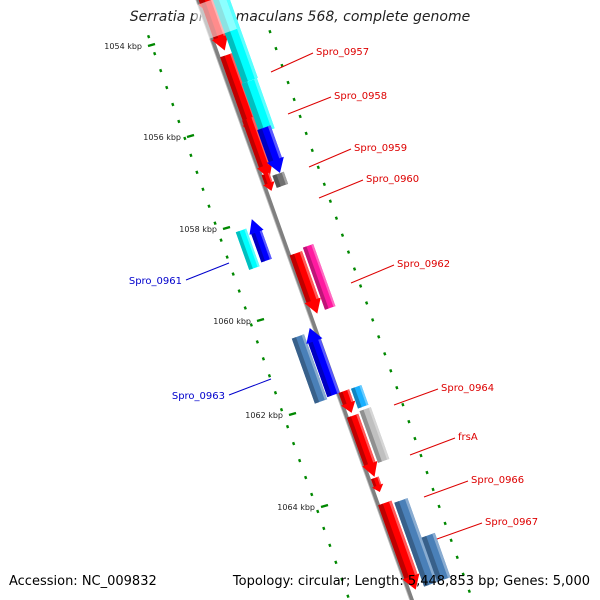  What do you see at coordinates (276, 181) in the screenshot?
I see `gene-darkgray-shade` at bounding box center [276, 181].